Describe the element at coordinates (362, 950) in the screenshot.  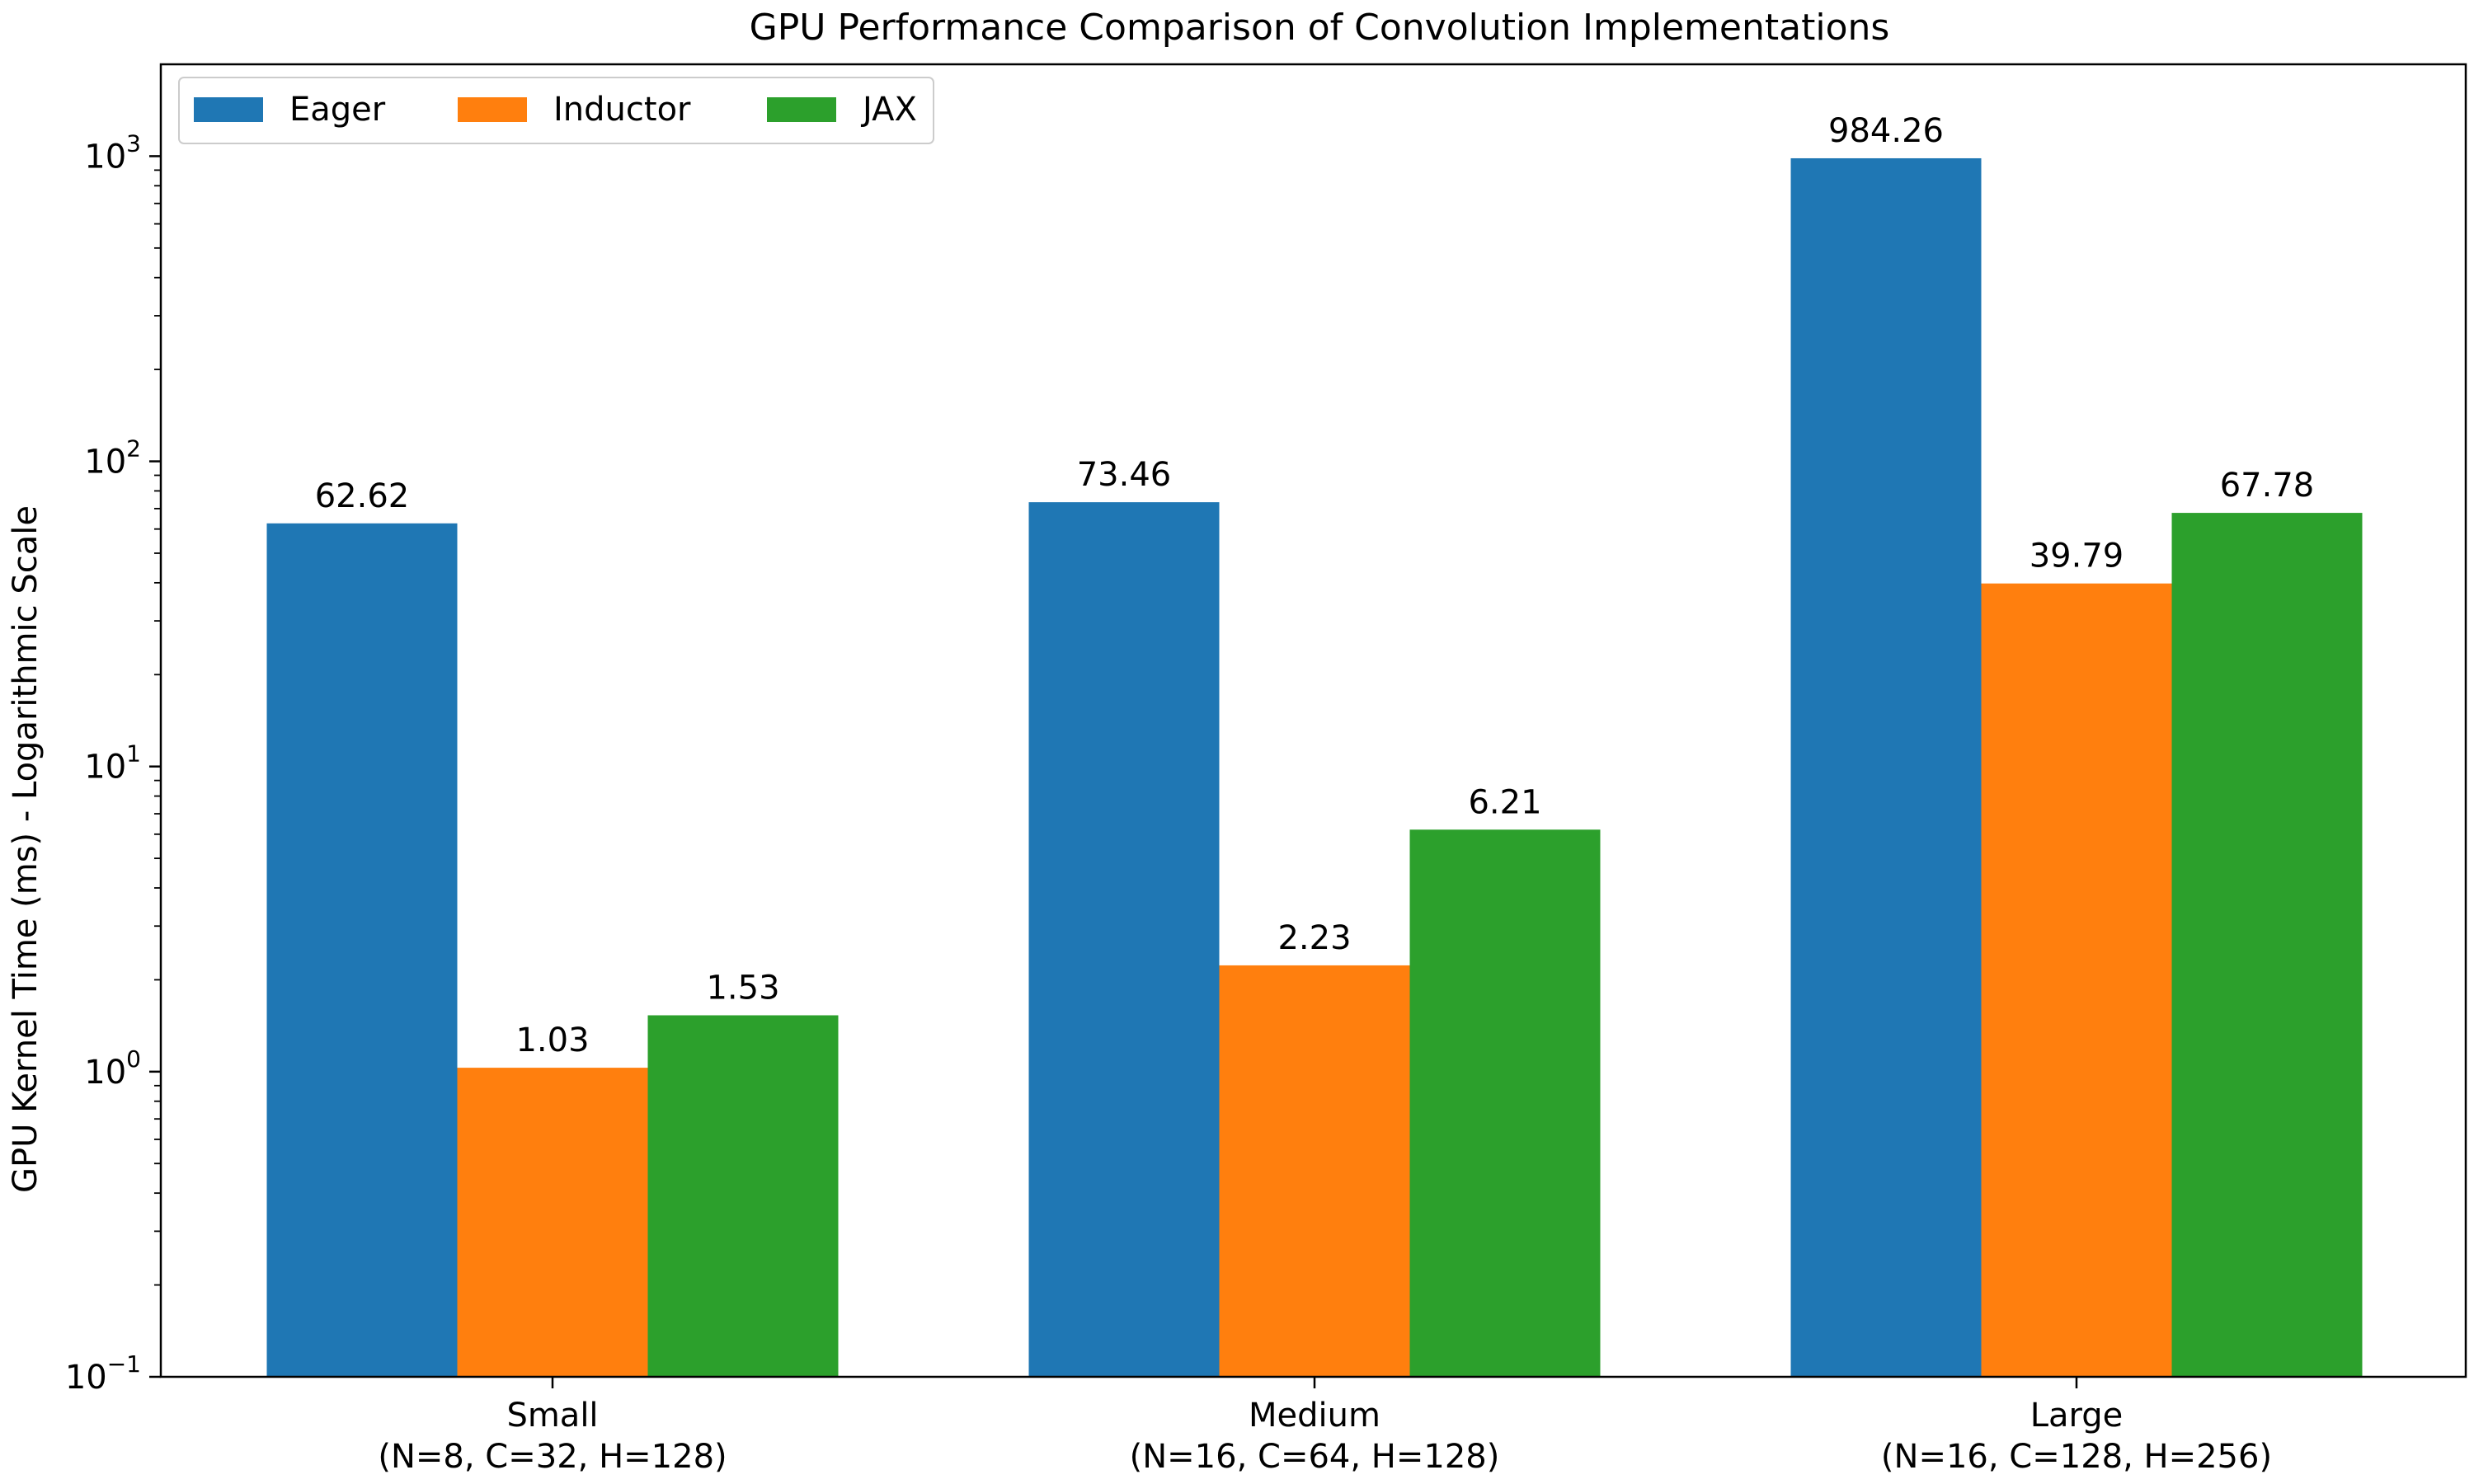
I see `bar-eager-small` at that location.